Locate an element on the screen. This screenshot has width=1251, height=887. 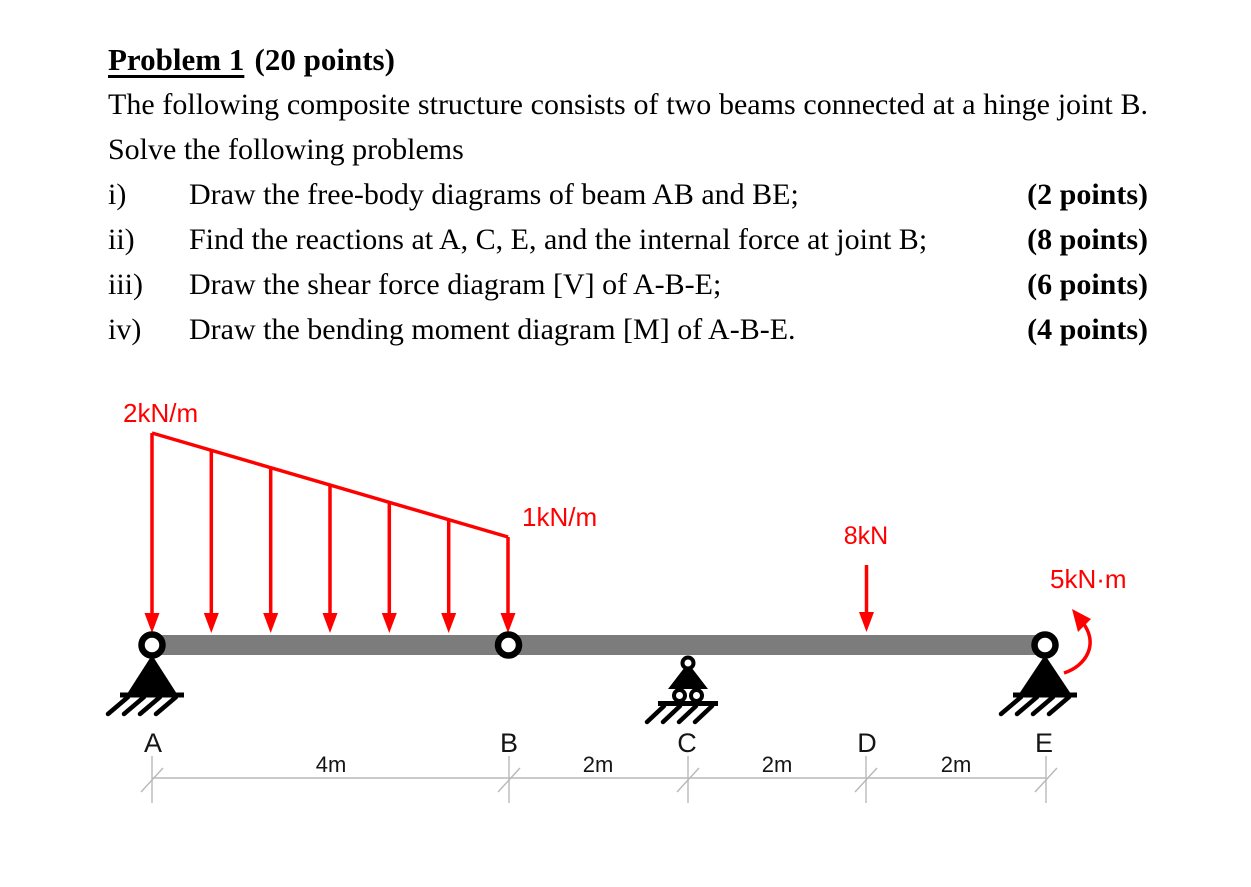
problem-title: Problem 1 (20 points) is located at coordinates (251, 60).